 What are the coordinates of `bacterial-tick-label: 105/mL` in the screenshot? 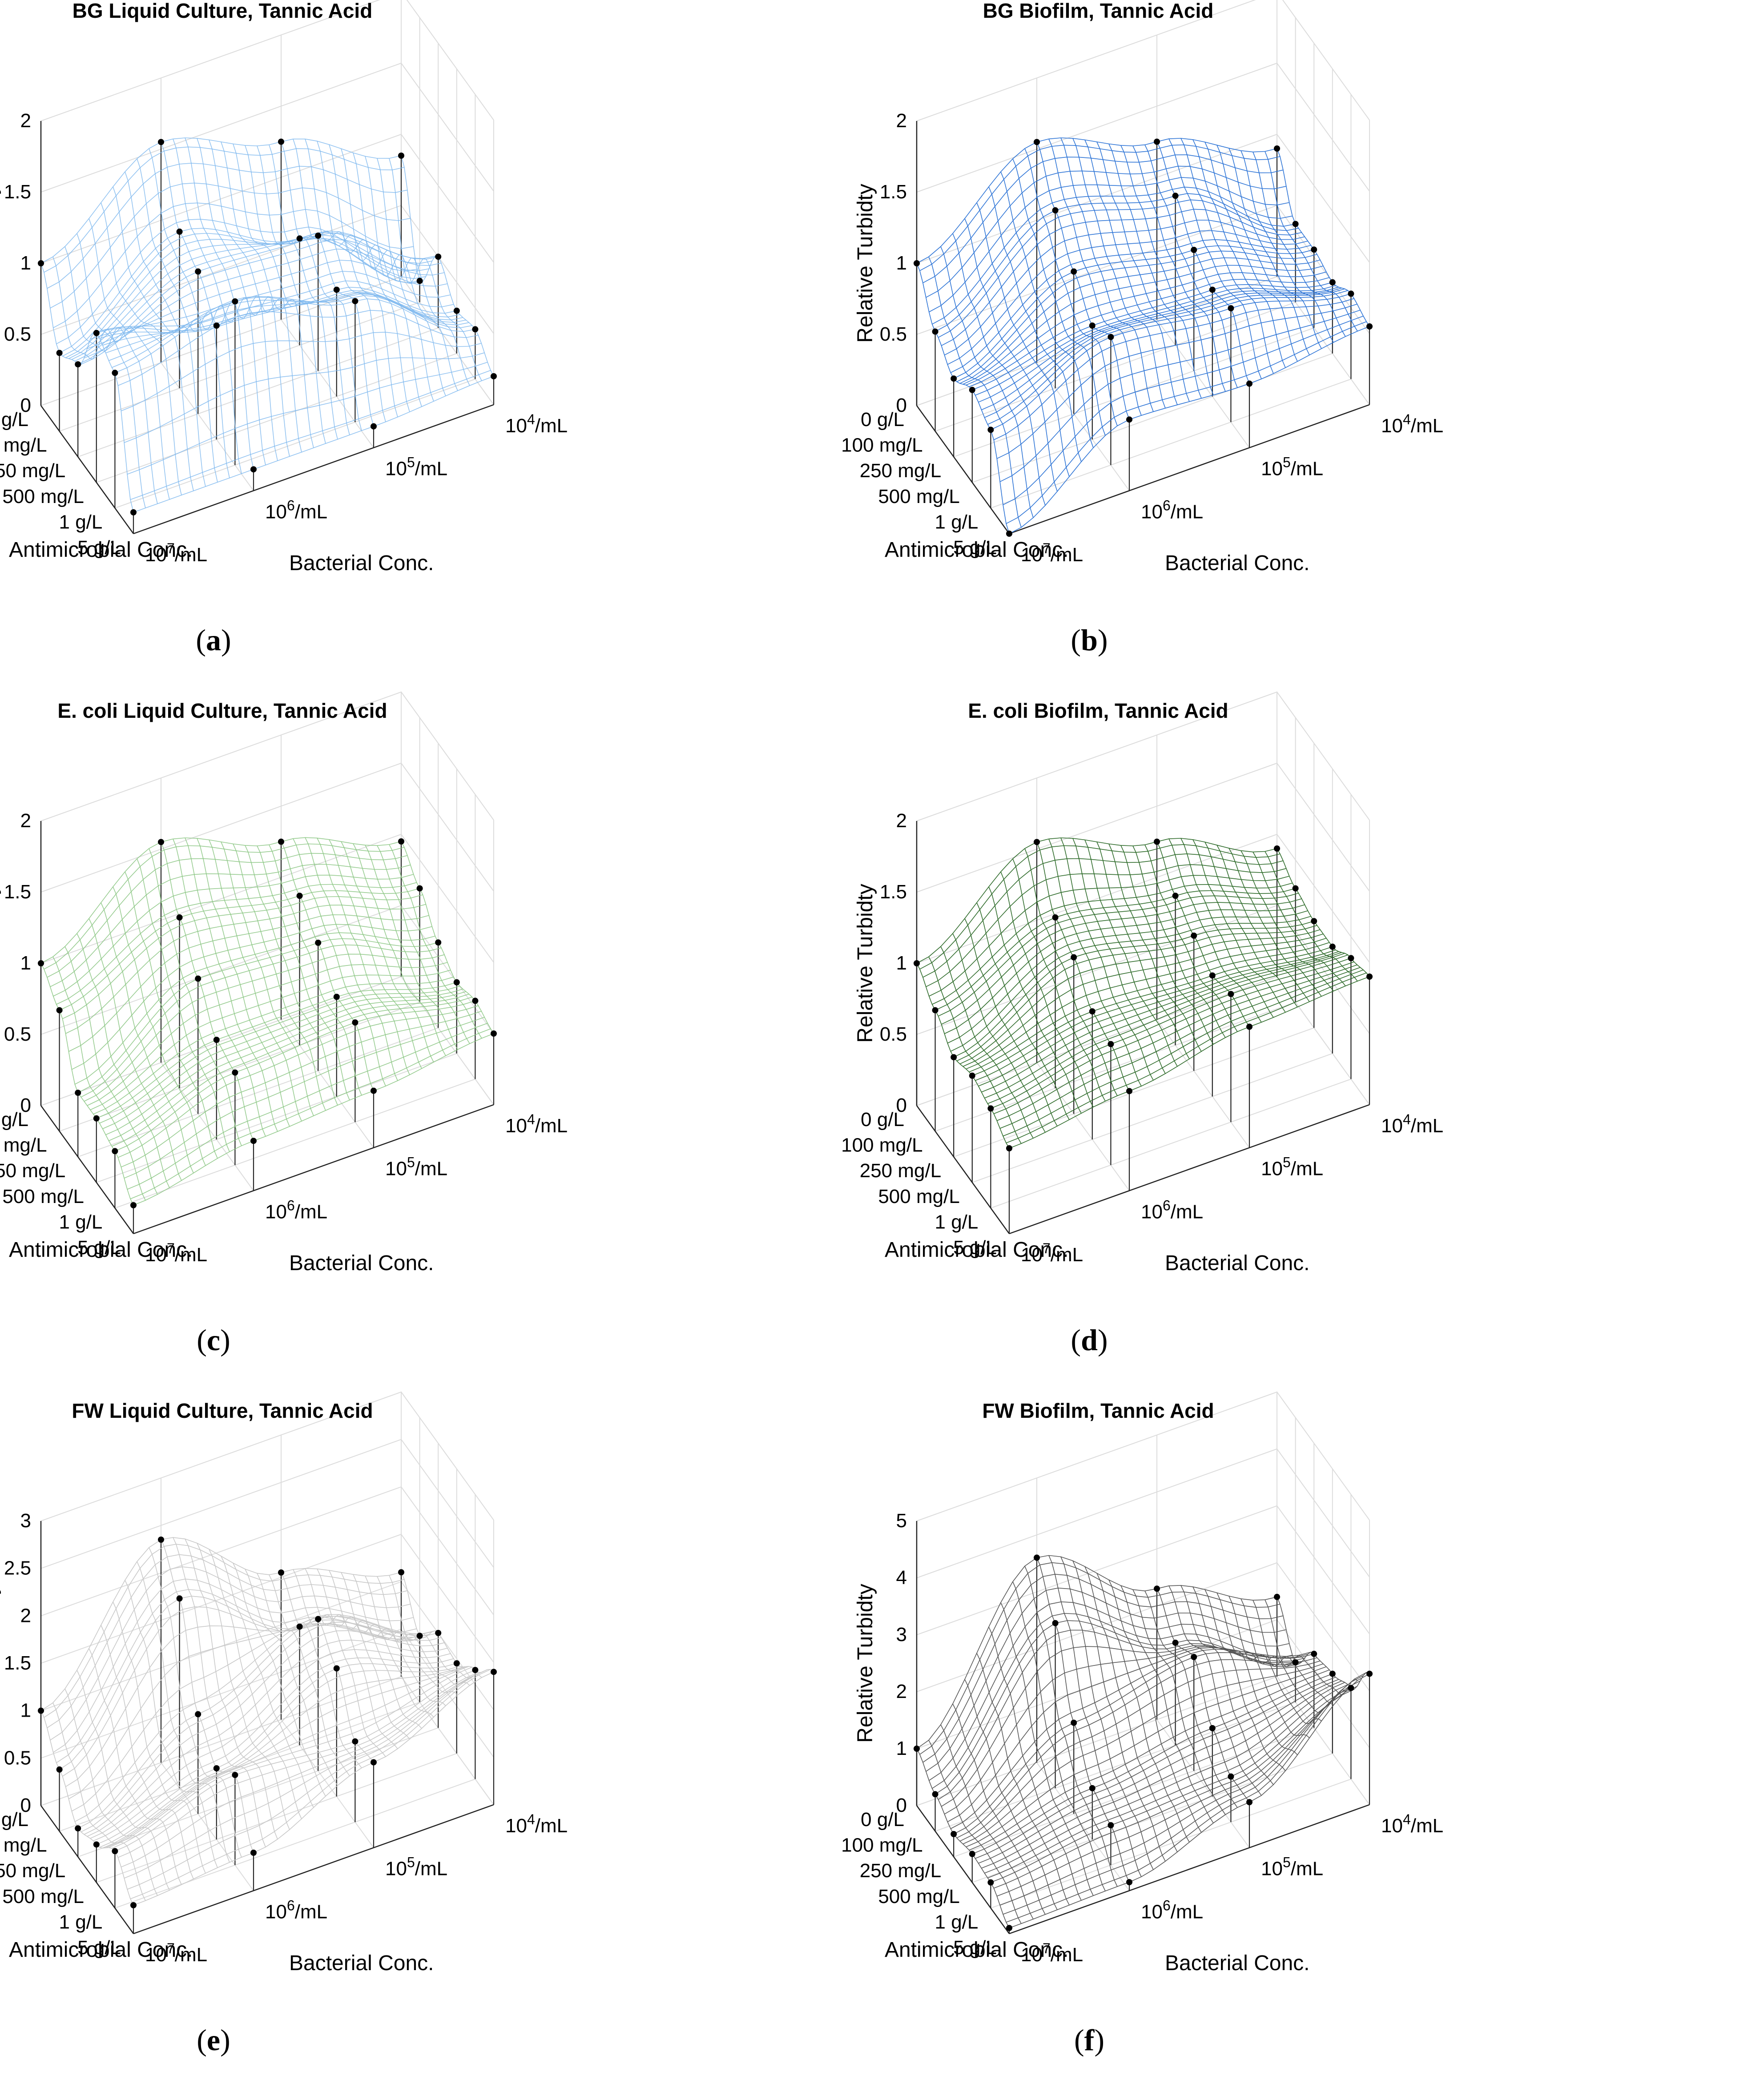 It's located at (1292, 1868).